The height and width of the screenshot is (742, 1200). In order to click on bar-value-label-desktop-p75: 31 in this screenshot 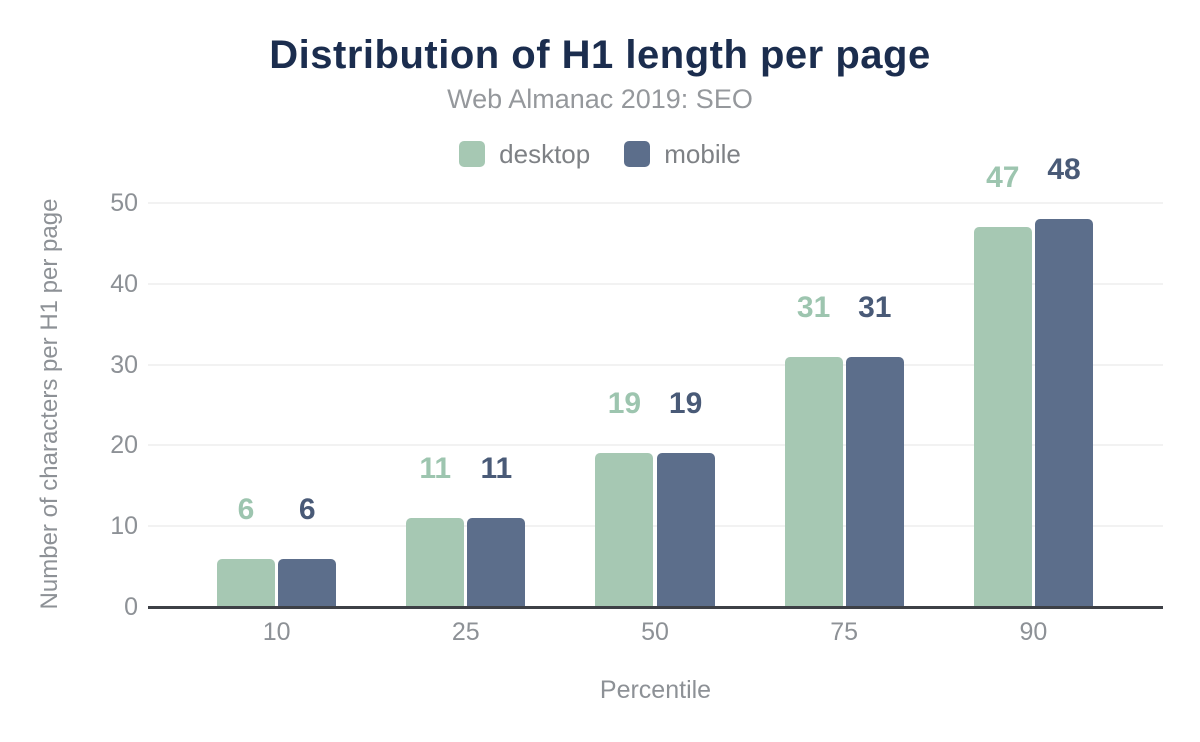, I will do `click(813, 307)`.